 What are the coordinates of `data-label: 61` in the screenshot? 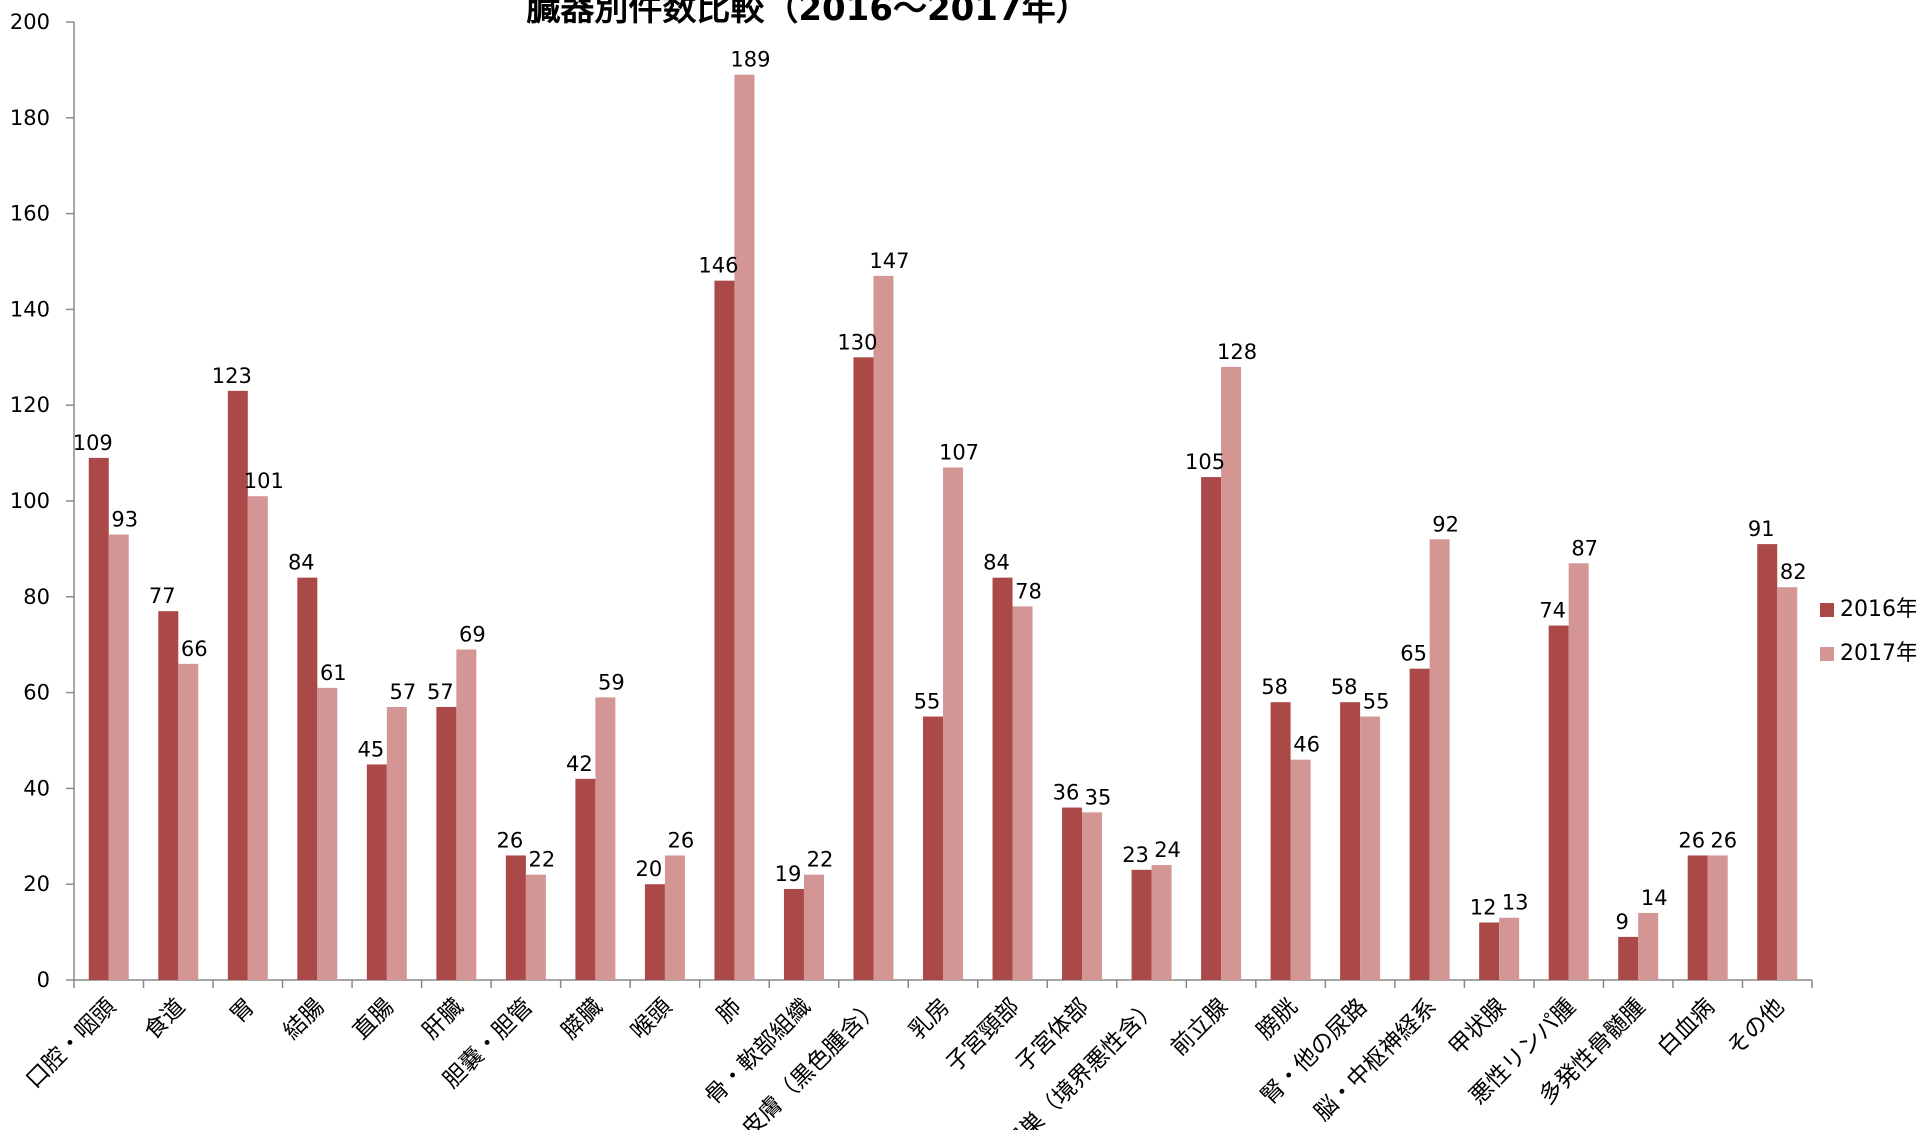 It's located at (333, 673).